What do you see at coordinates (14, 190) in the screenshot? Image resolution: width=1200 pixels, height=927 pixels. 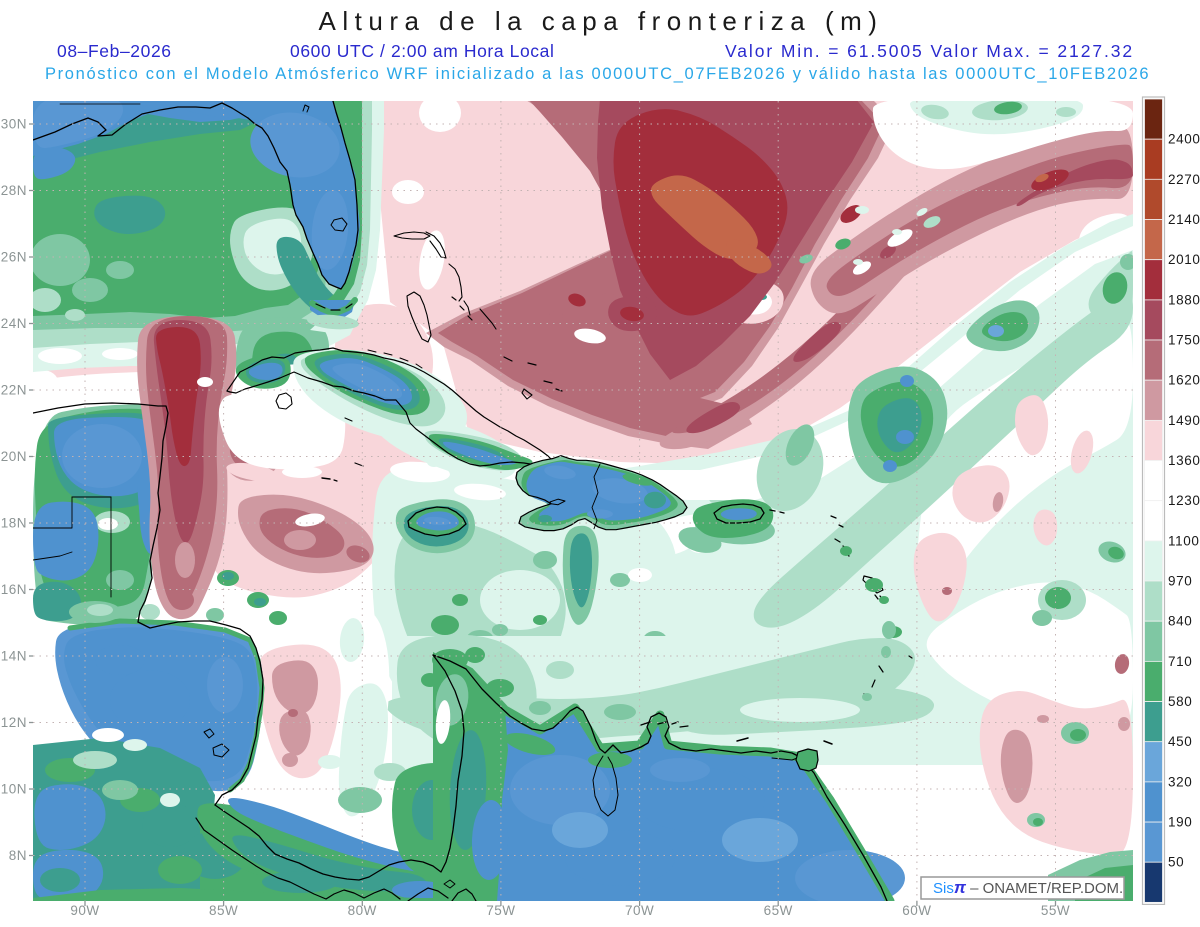 I see `svg-text: 28N` at bounding box center [14, 190].